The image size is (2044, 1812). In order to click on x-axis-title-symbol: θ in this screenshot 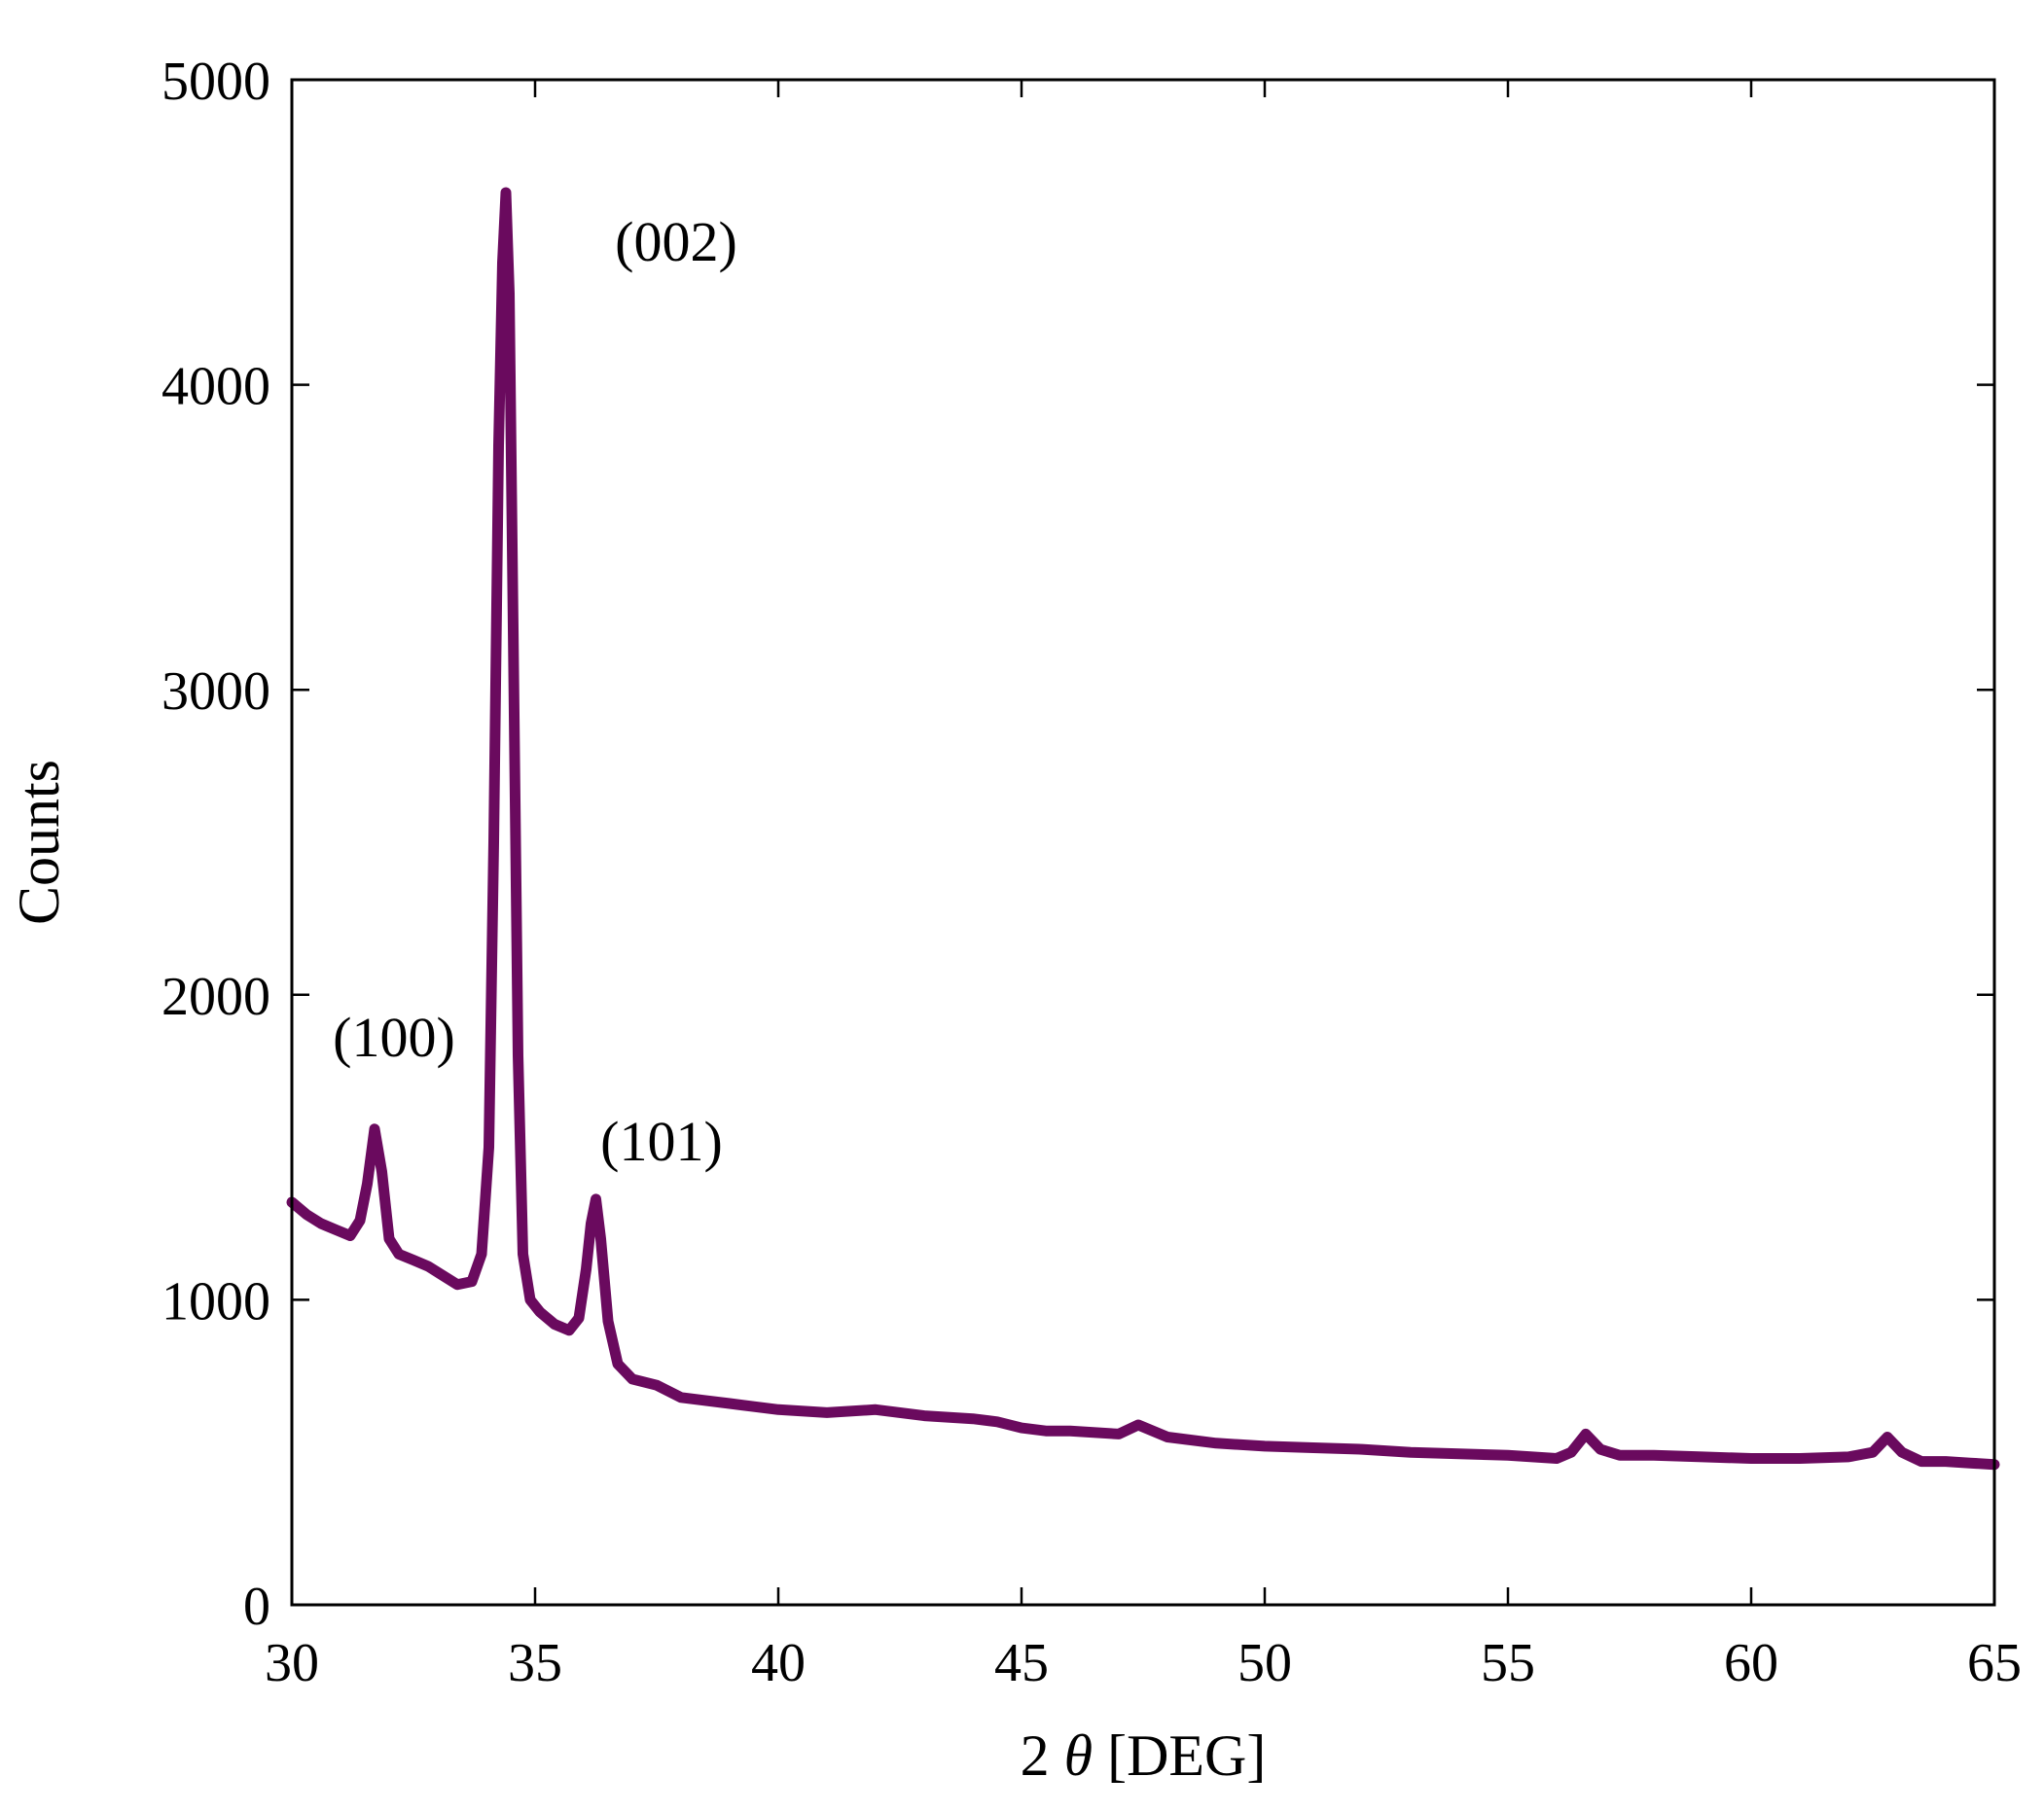, I will do `click(1078, 1755)`.